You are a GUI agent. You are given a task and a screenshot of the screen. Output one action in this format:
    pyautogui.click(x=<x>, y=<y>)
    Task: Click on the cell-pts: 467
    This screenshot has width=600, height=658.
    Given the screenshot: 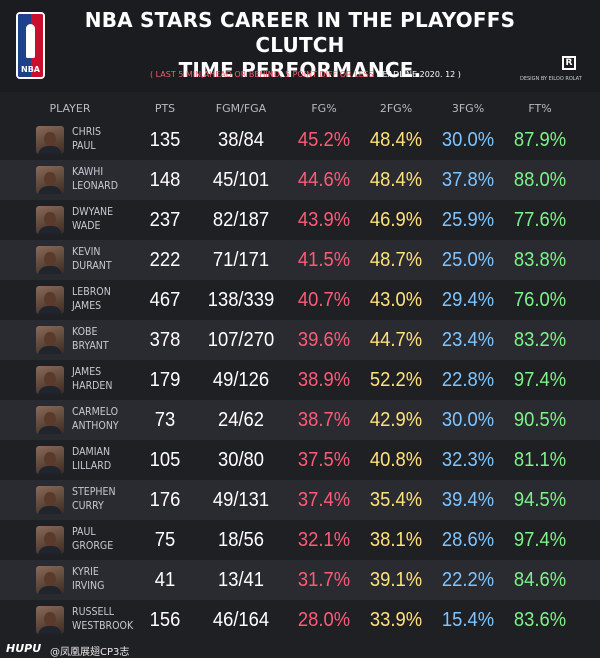 What is the action you would take?
    pyautogui.click(x=165, y=300)
    